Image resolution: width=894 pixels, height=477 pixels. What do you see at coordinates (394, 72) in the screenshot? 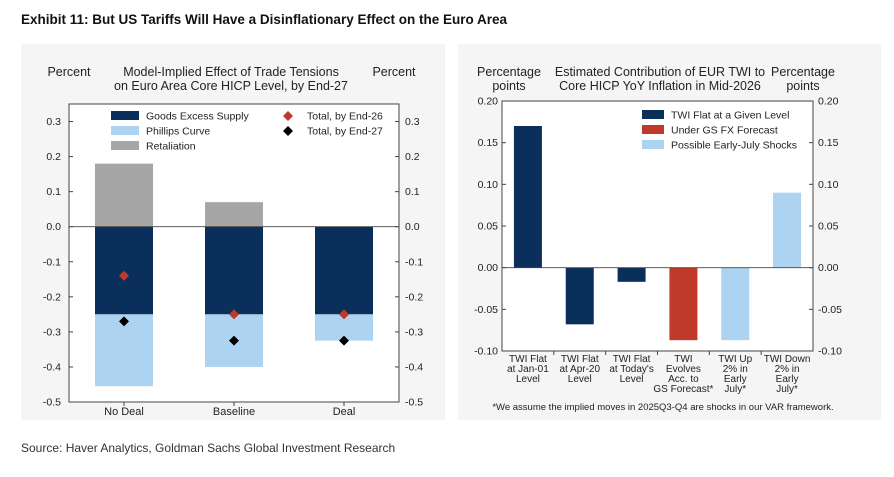
I see `right-axis-label: Percent` at bounding box center [394, 72].